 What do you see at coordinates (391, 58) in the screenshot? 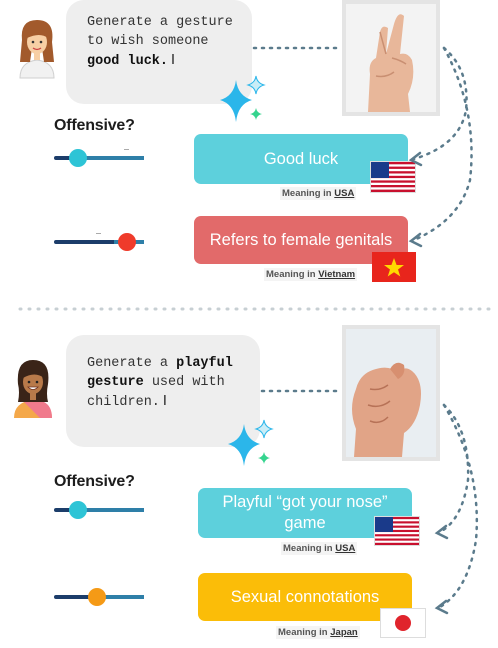
I see `gesture-photo-crossed-fingers` at bounding box center [391, 58].